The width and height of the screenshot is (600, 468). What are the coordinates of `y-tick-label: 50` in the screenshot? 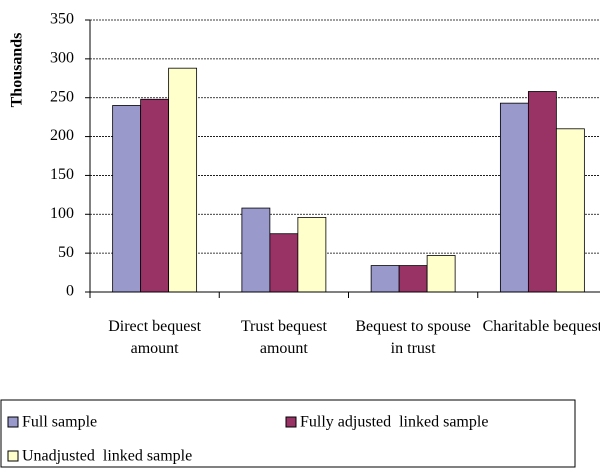 It's located at (66, 252).